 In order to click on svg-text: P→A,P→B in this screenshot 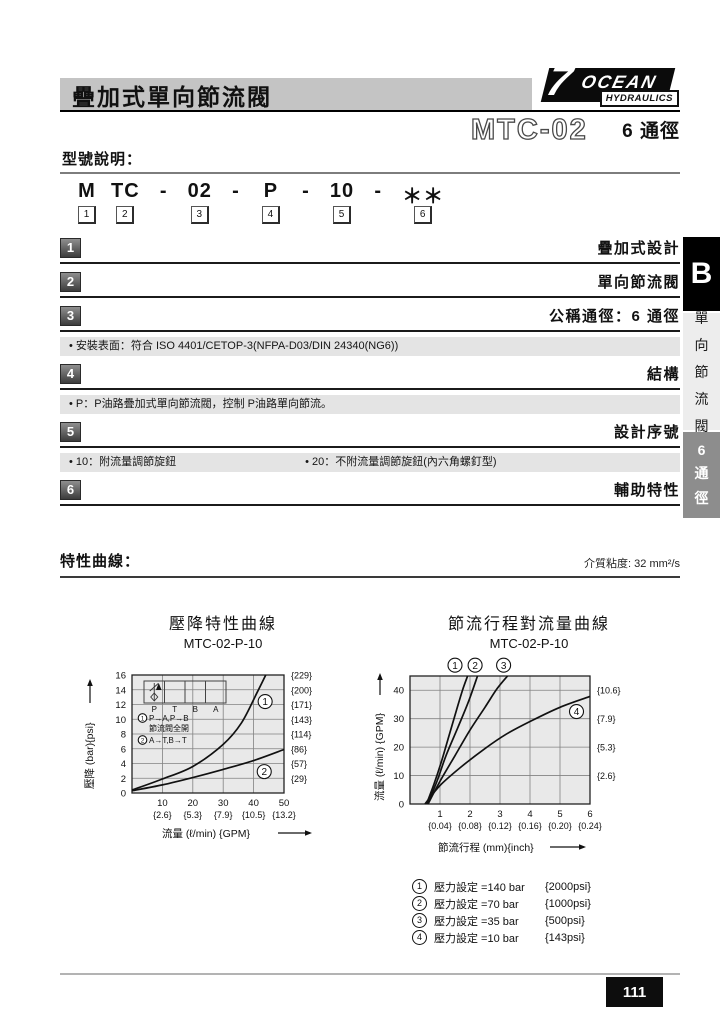, I will do `click(169, 718)`.